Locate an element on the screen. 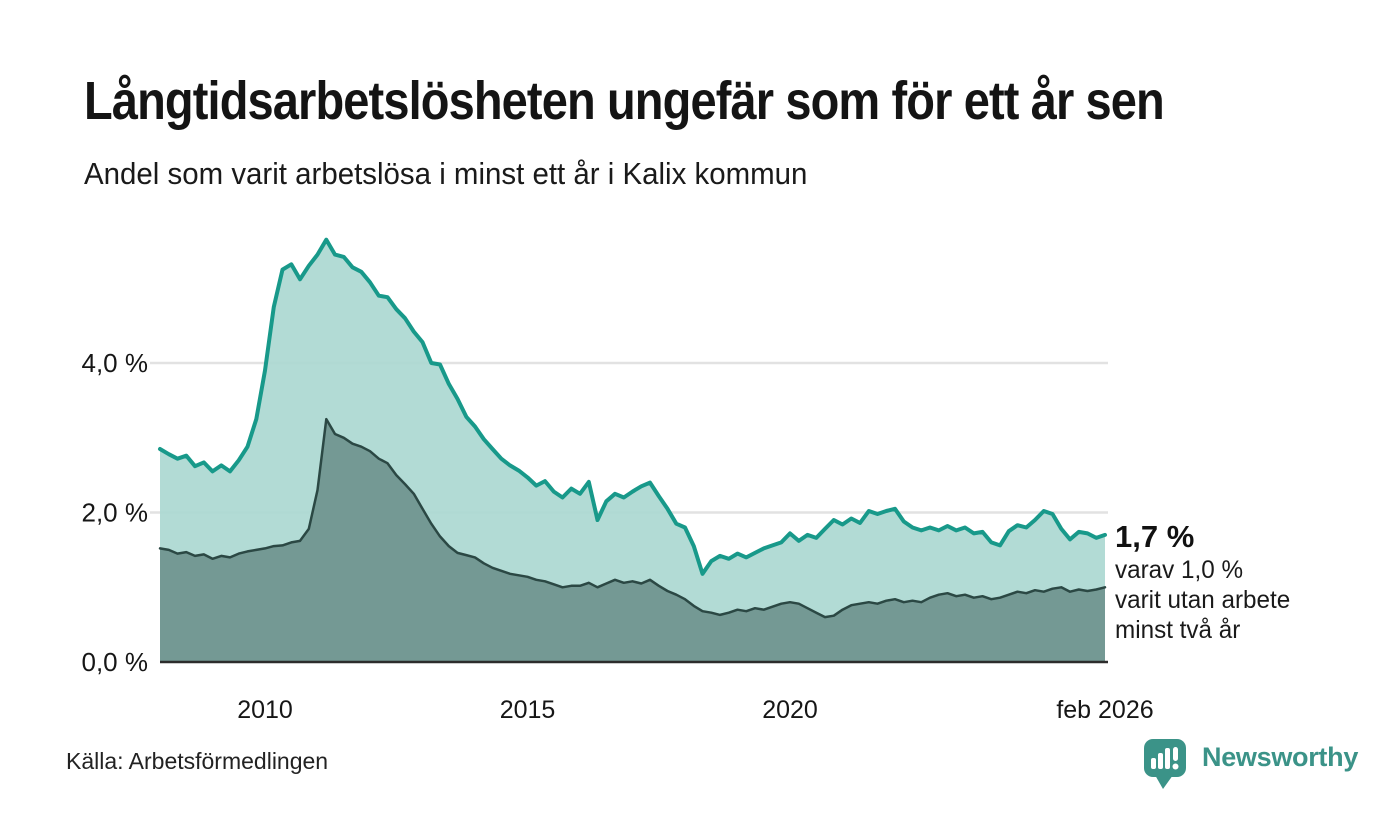  y-tick-label: 2,0 % is located at coordinates (115, 513).